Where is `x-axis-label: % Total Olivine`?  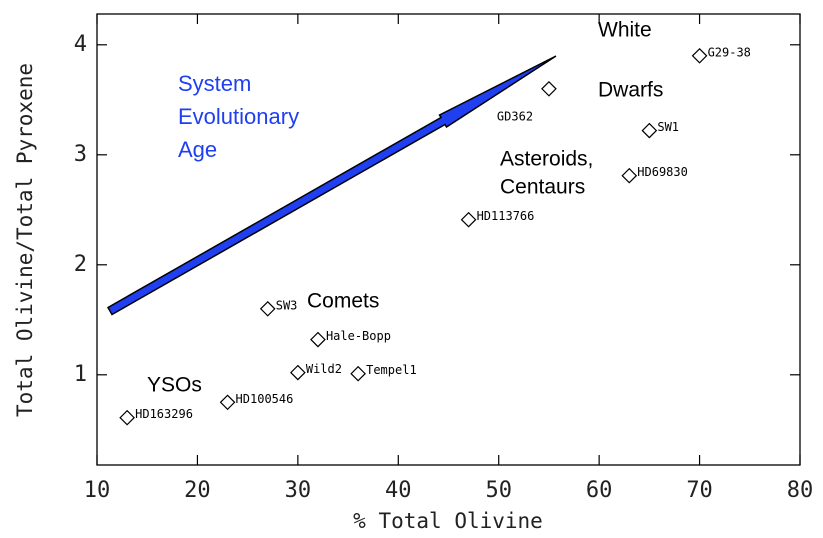
x-axis-label: % Total Olivine is located at coordinates (448, 521).